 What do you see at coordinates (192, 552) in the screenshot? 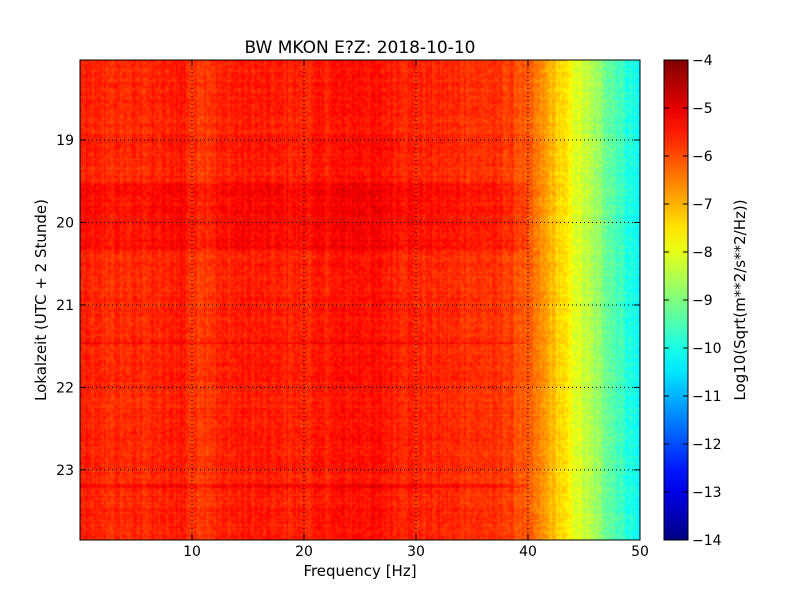
I see `x-tick-label: 10` at bounding box center [192, 552].